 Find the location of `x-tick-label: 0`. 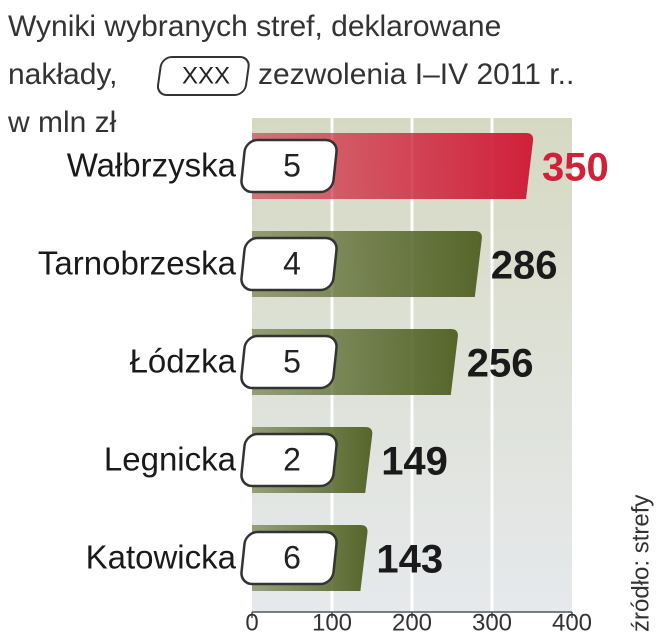

x-tick-label: 0 is located at coordinates (251, 622).